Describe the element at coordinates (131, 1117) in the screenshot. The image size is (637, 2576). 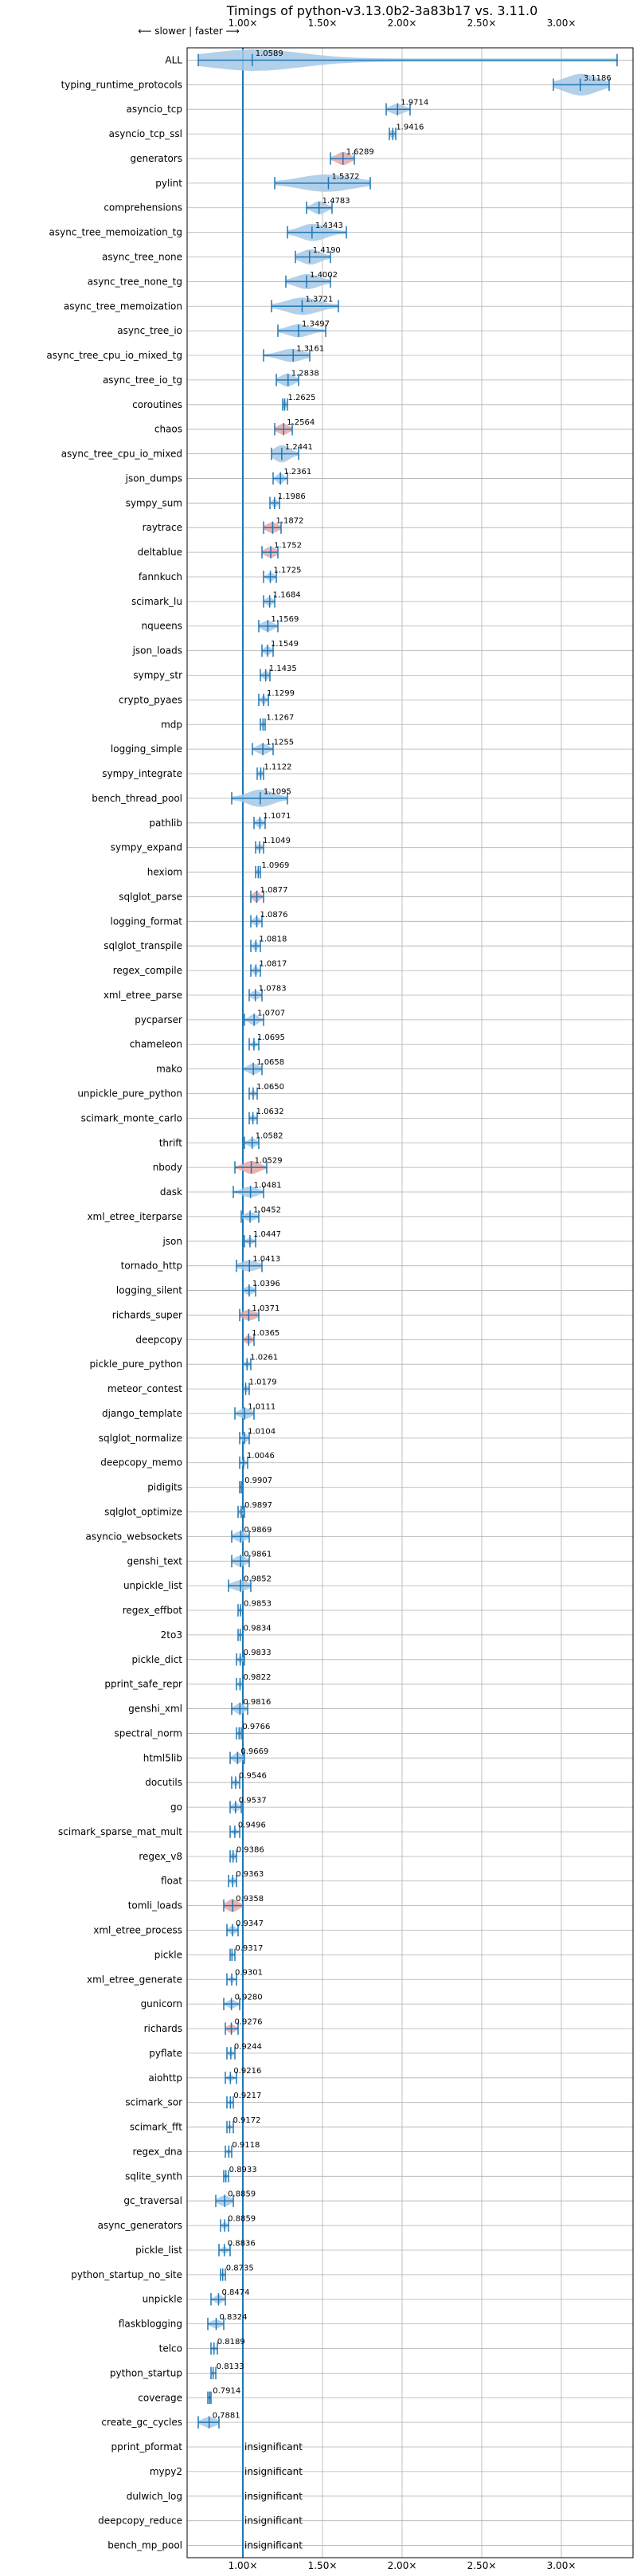
I see `category-label: scimark_monte_carlo` at that location.